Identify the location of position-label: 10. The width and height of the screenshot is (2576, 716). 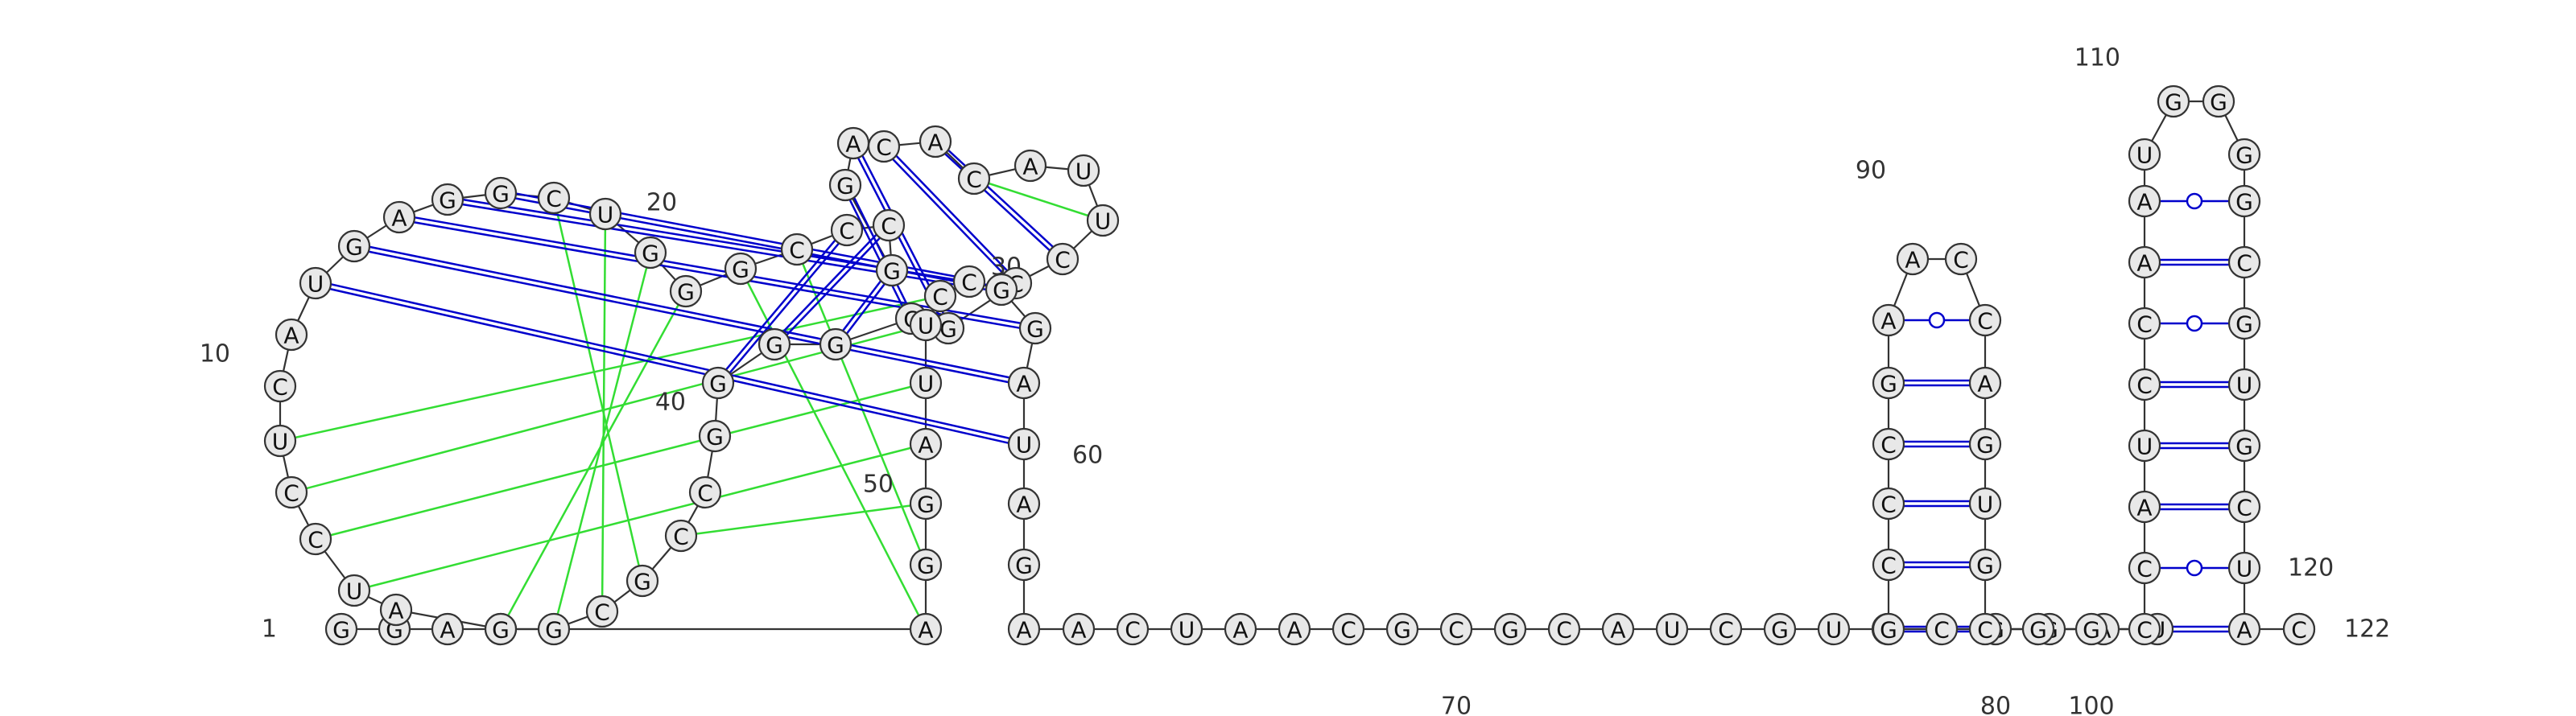
(215, 354).